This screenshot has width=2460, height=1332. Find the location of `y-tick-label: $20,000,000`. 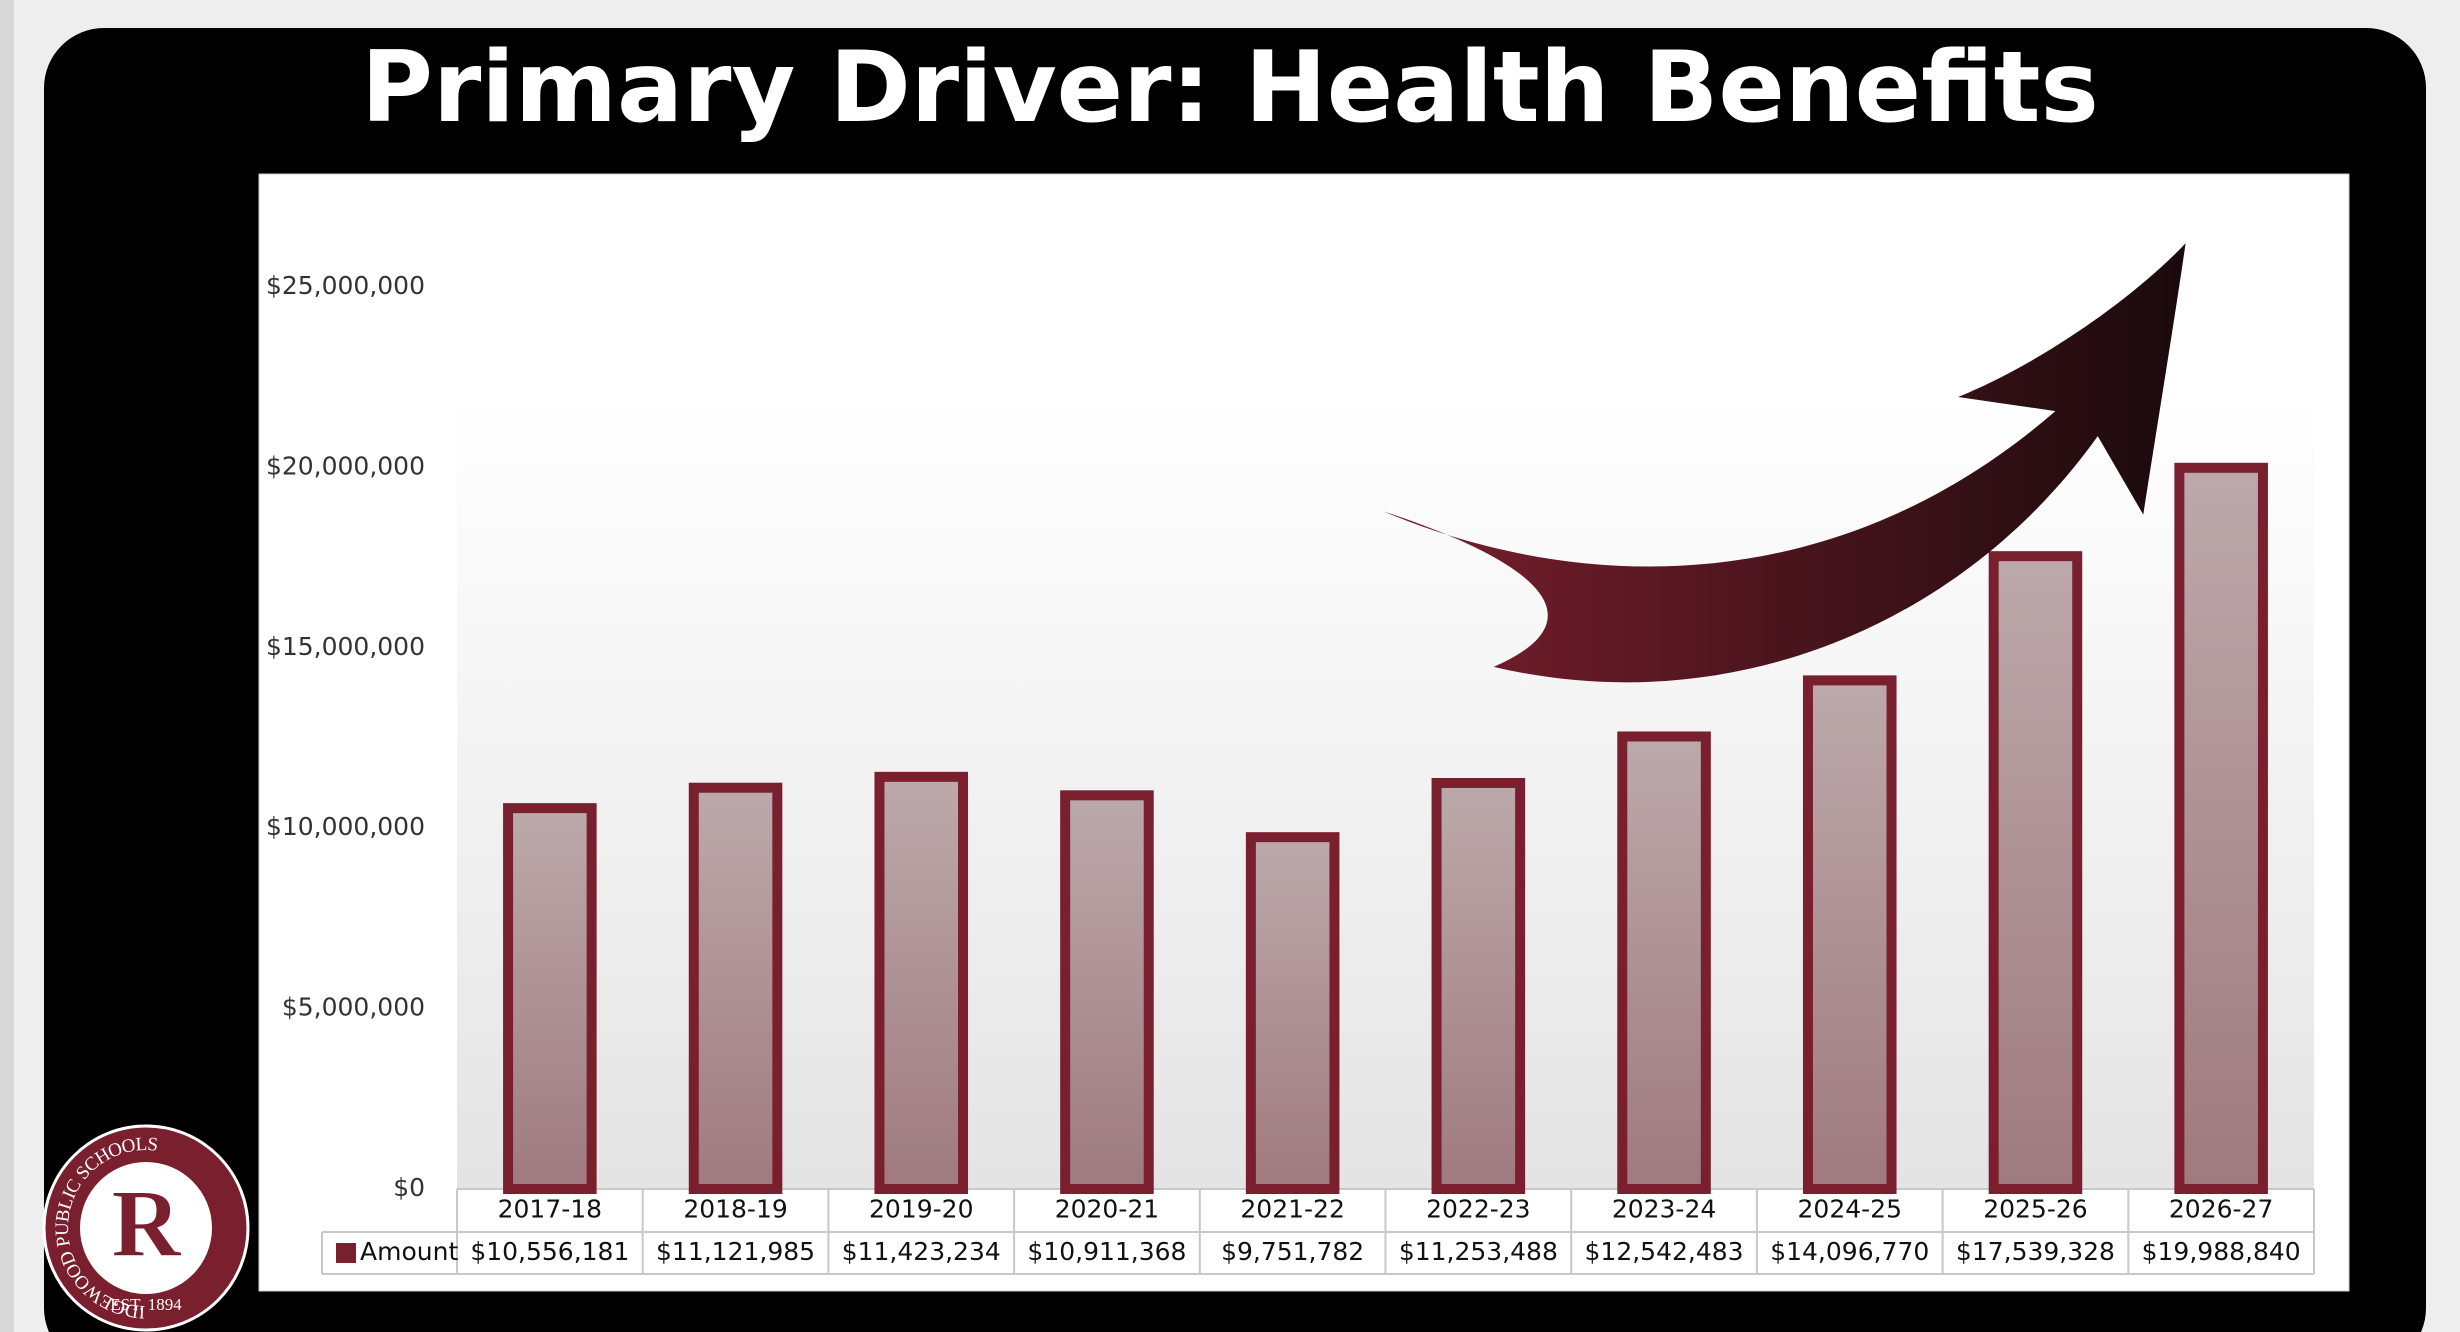

y-tick-label: $20,000,000 is located at coordinates (345, 465).